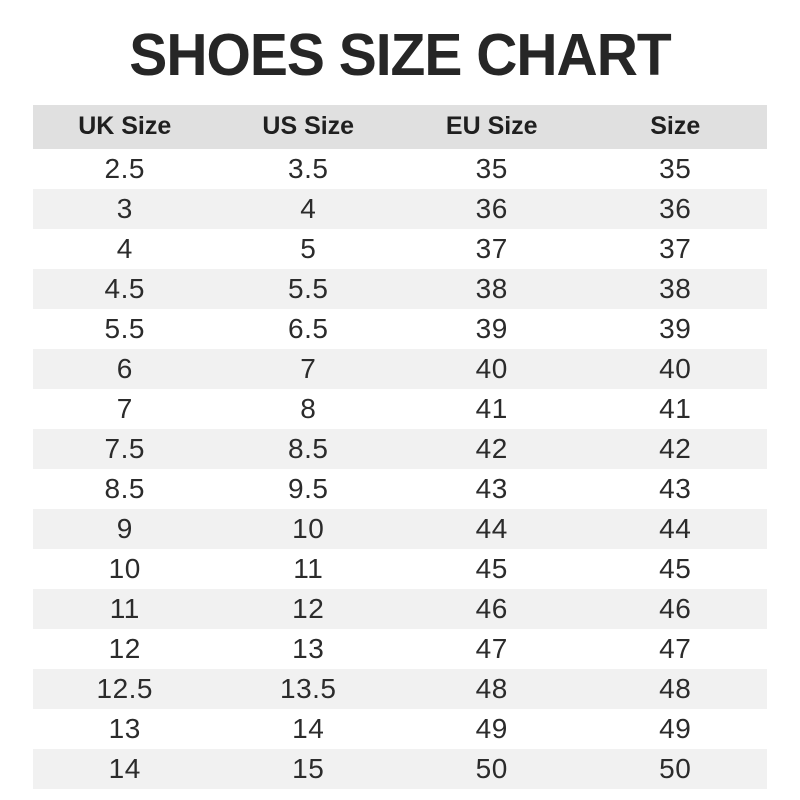 The image size is (800, 800). I want to click on size-cell: 37, so click(675, 248).